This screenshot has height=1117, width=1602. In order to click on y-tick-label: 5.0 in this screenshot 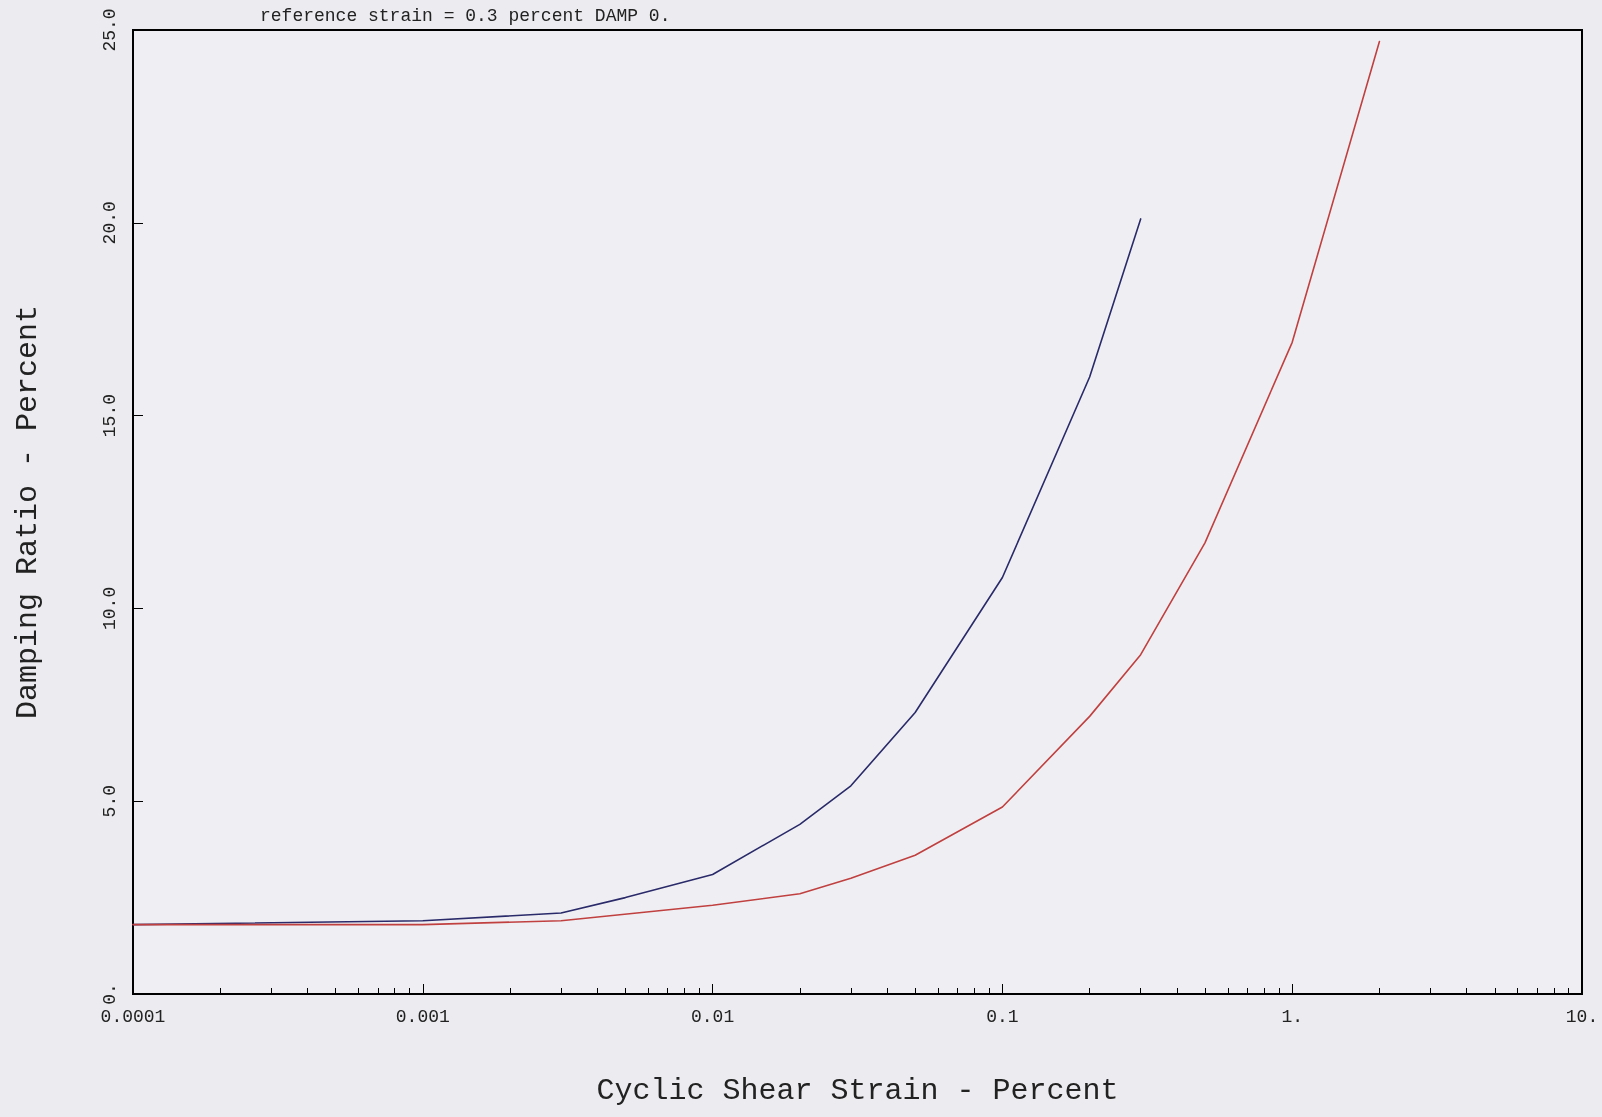, I will do `click(110, 801)`.